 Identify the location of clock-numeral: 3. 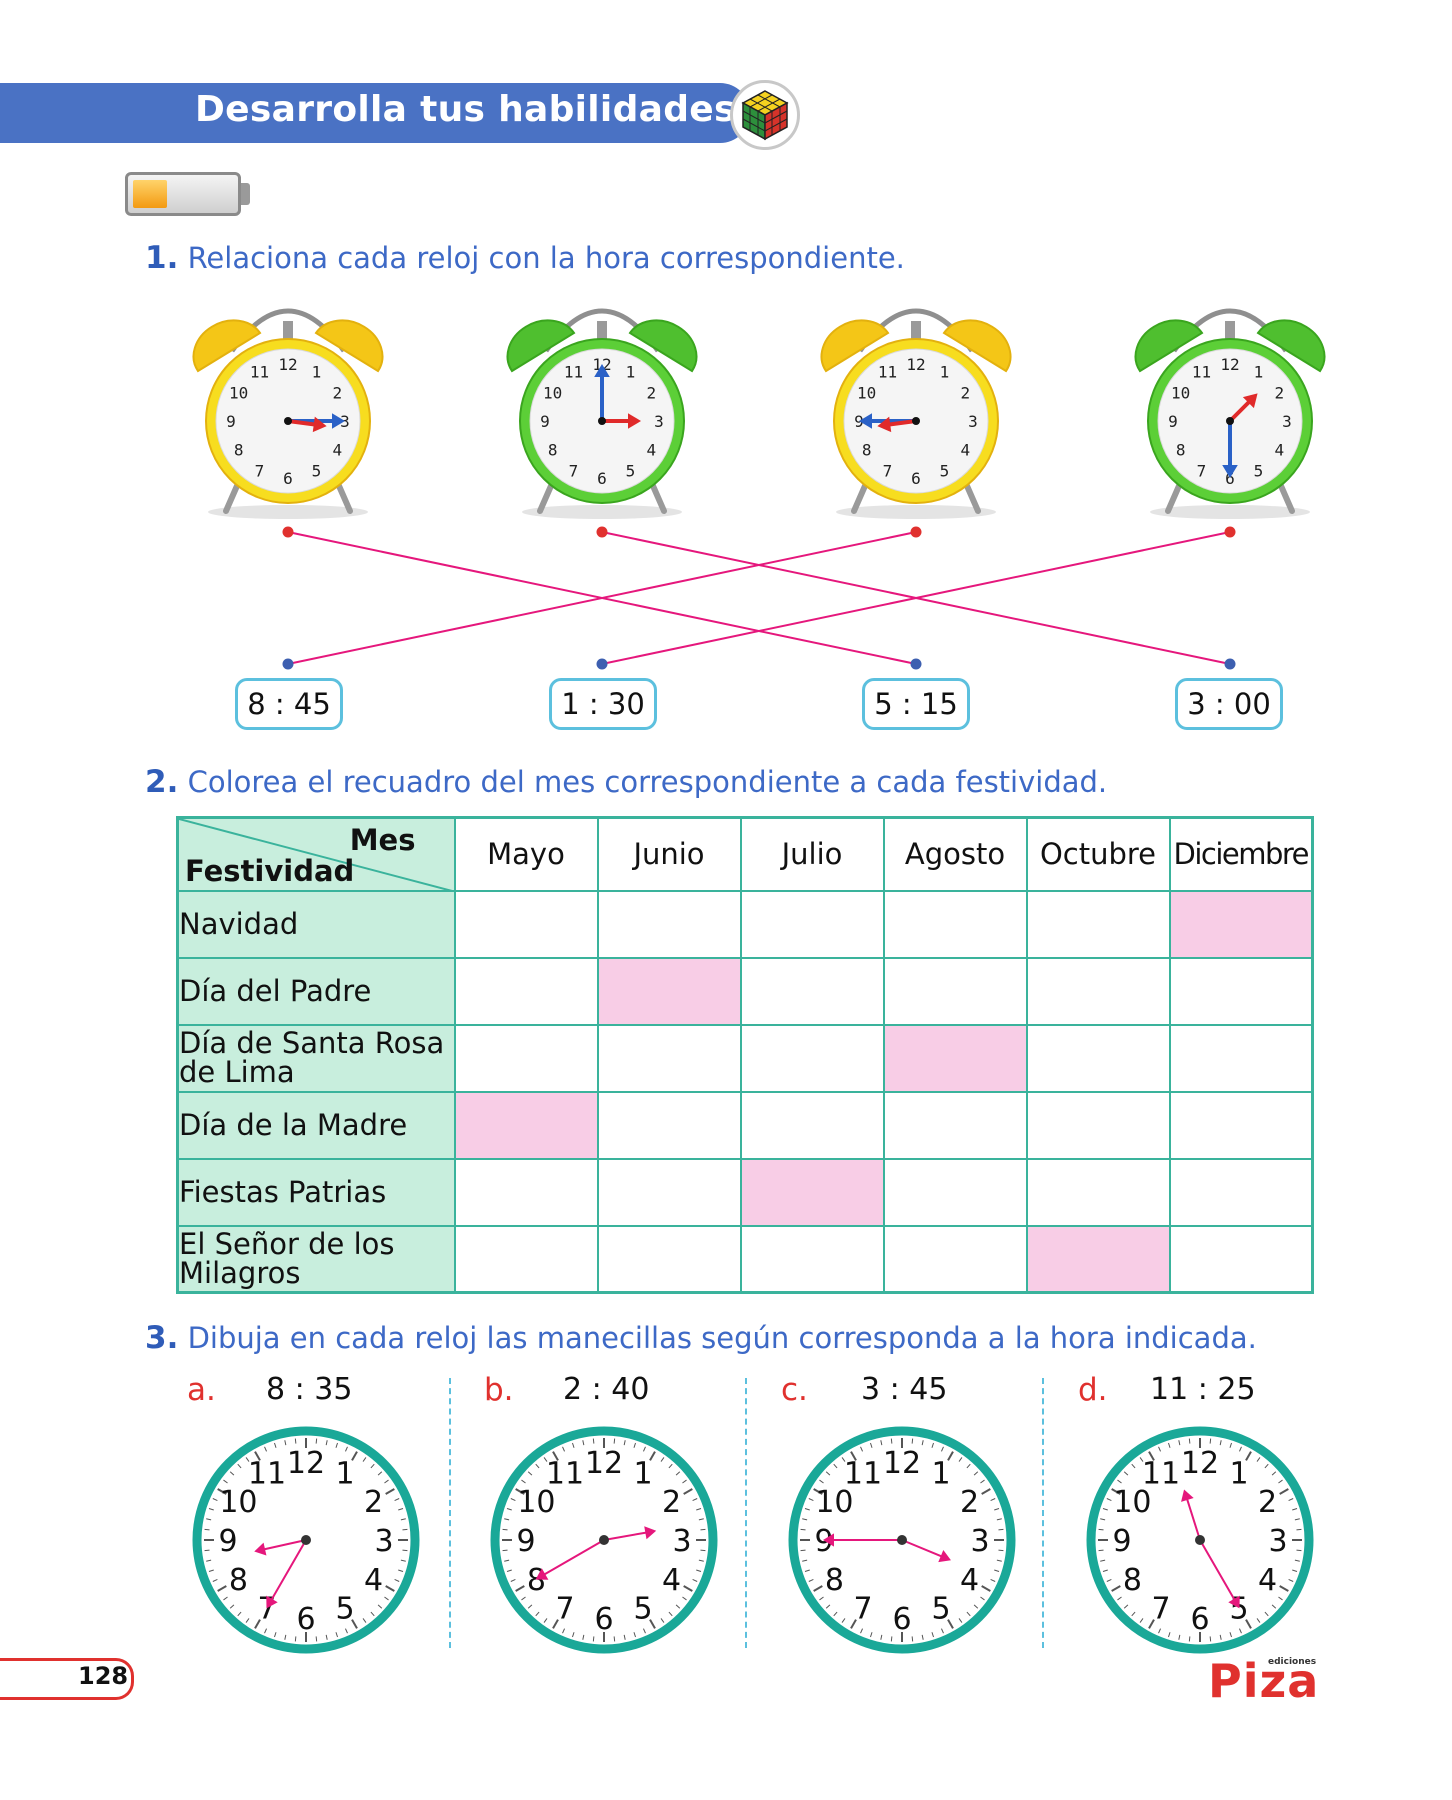
(979, 1541).